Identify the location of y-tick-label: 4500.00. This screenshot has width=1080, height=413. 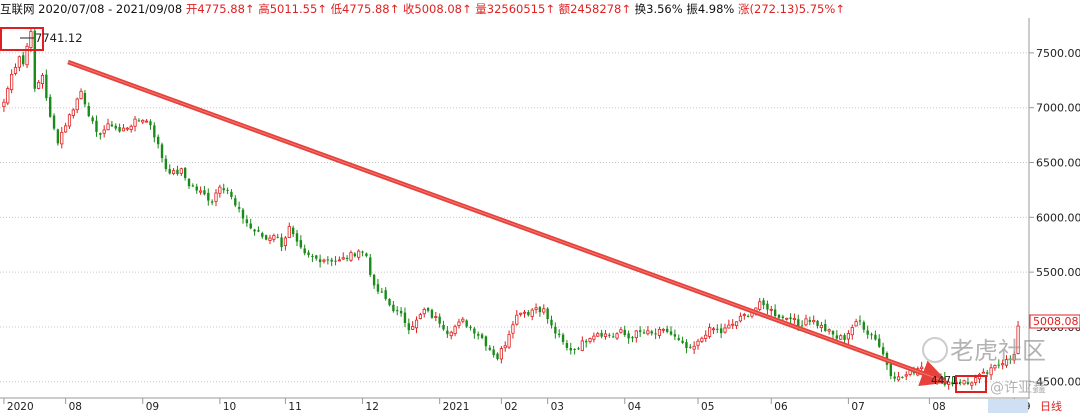
(1058, 382).